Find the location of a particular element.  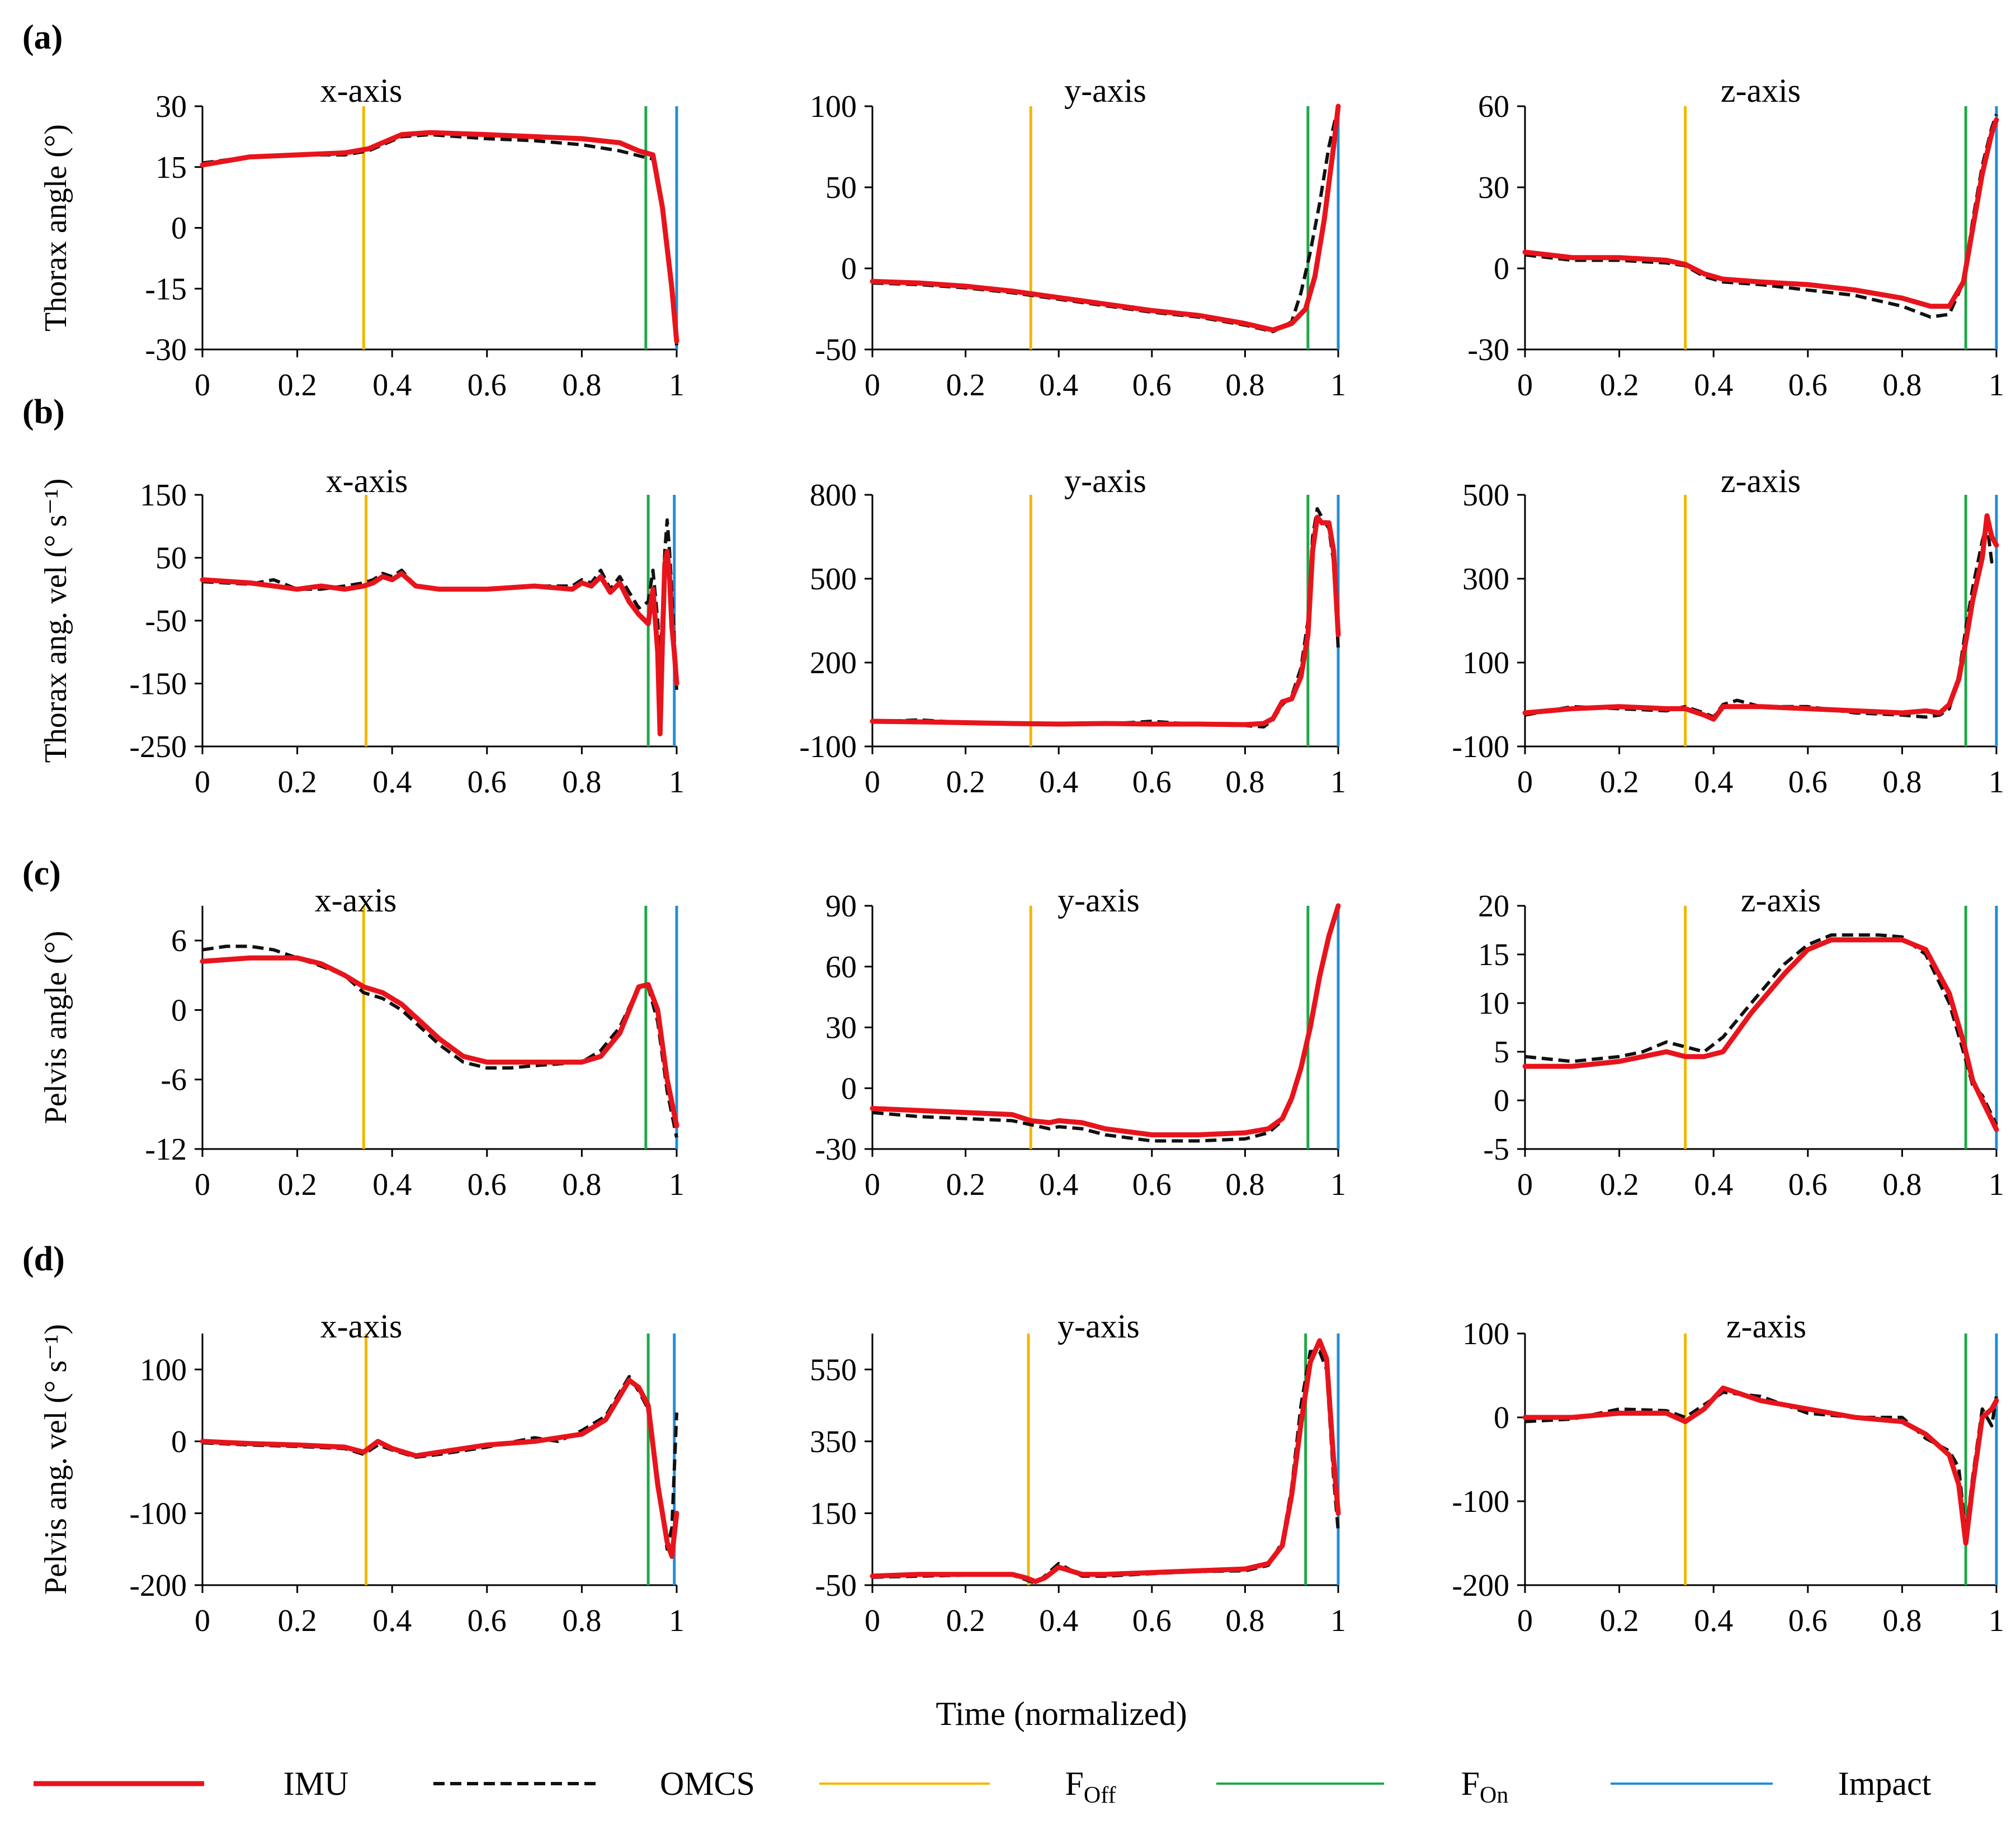

y-tick-label: 550 is located at coordinates (833, 1370).